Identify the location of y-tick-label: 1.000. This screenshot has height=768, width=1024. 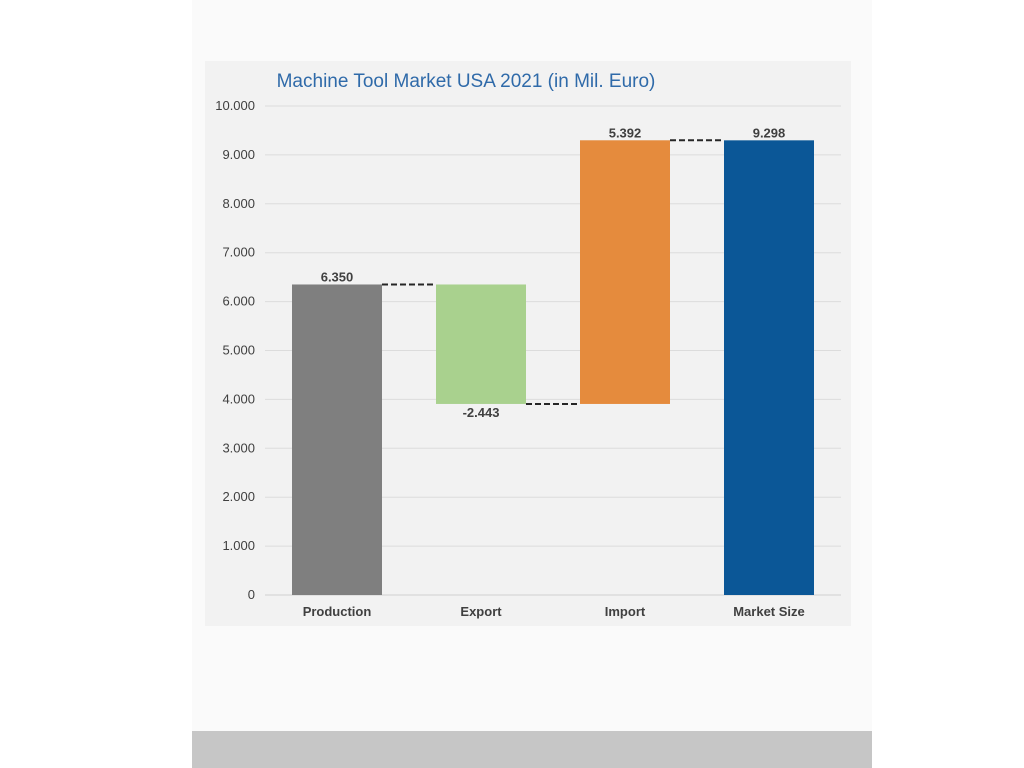
(238, 545).